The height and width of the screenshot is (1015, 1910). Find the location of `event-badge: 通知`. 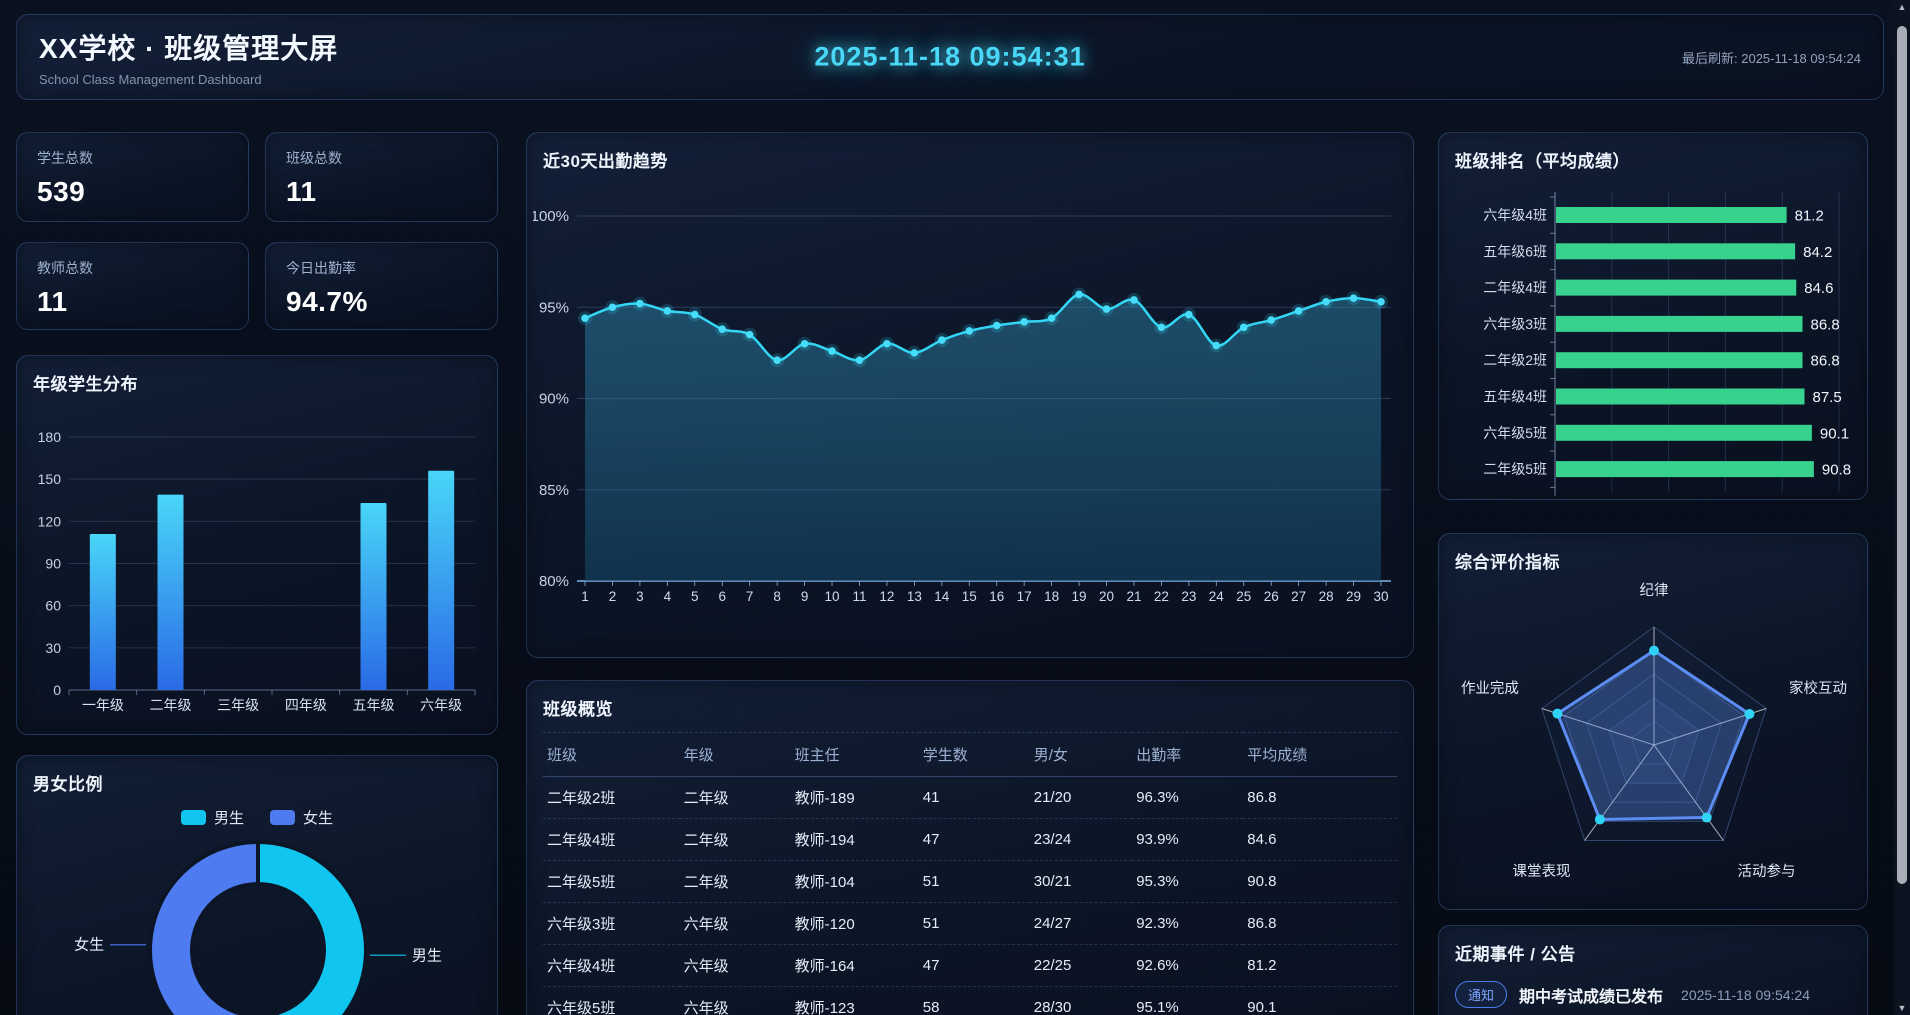

event-badge: 通知 is located at coordinates (1481, 994).